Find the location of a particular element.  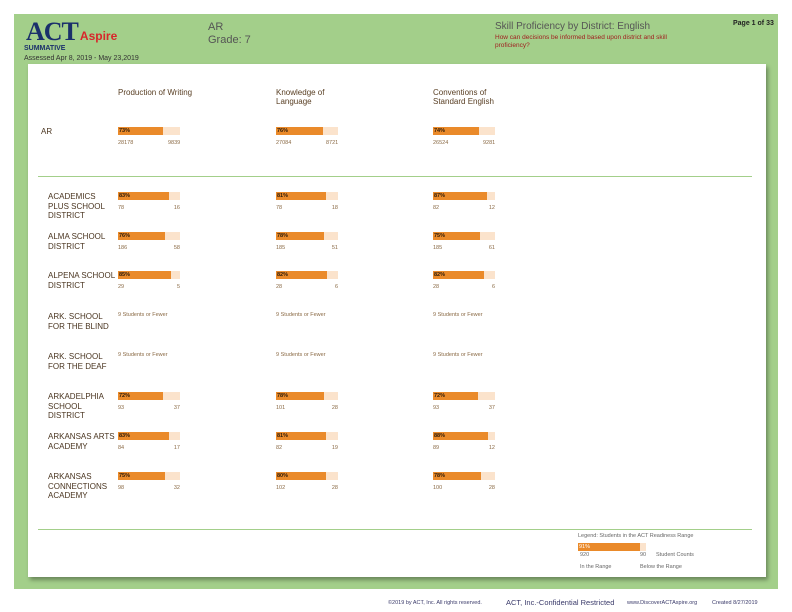

in-range-count: 185 is located at coordinates (281, 248).